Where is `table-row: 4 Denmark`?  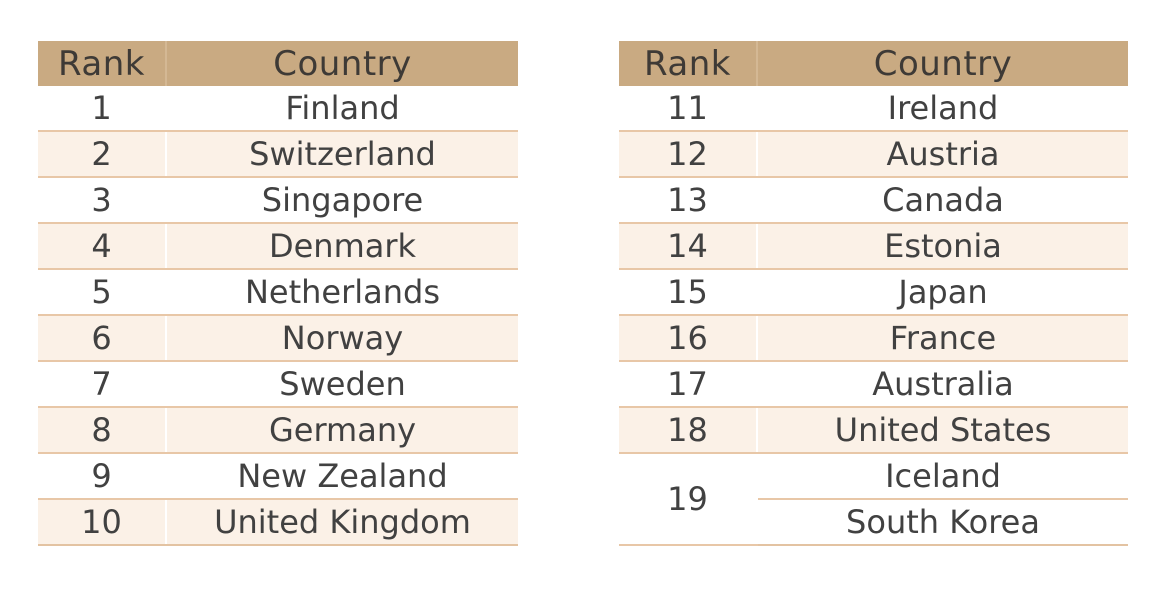
table-row: 4 Denmark is located at coordinates (278, 246).